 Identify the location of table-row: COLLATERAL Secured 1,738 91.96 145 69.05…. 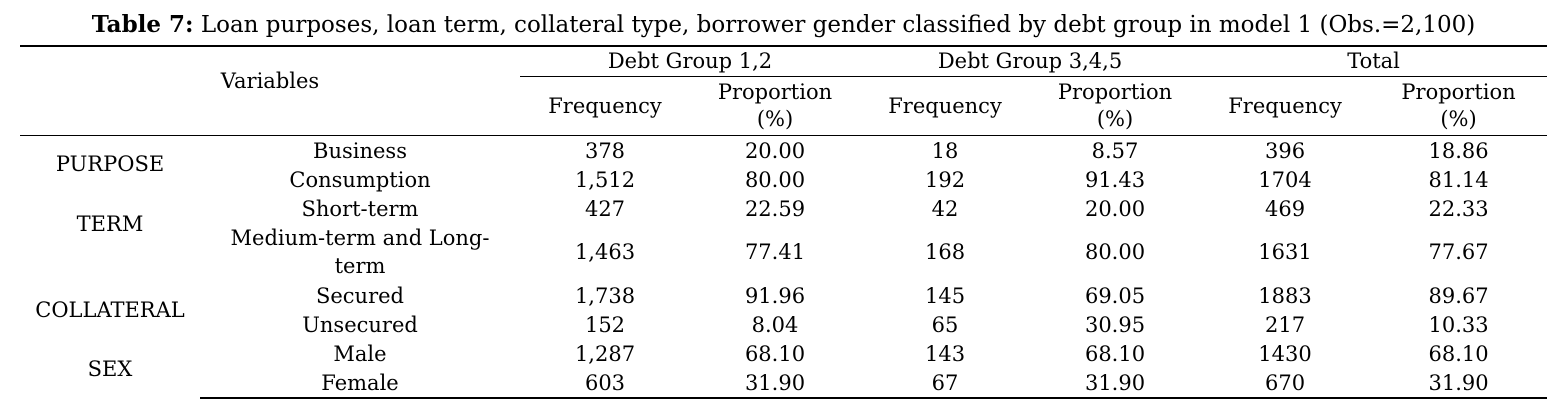
(783, 302).